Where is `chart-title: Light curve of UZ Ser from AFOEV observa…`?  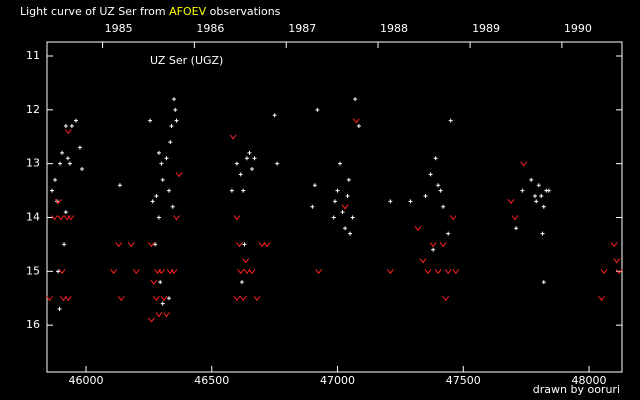
chart-title: Light curve of UZ Ser from AFOEV observa… is located at coordinates (150, 11).